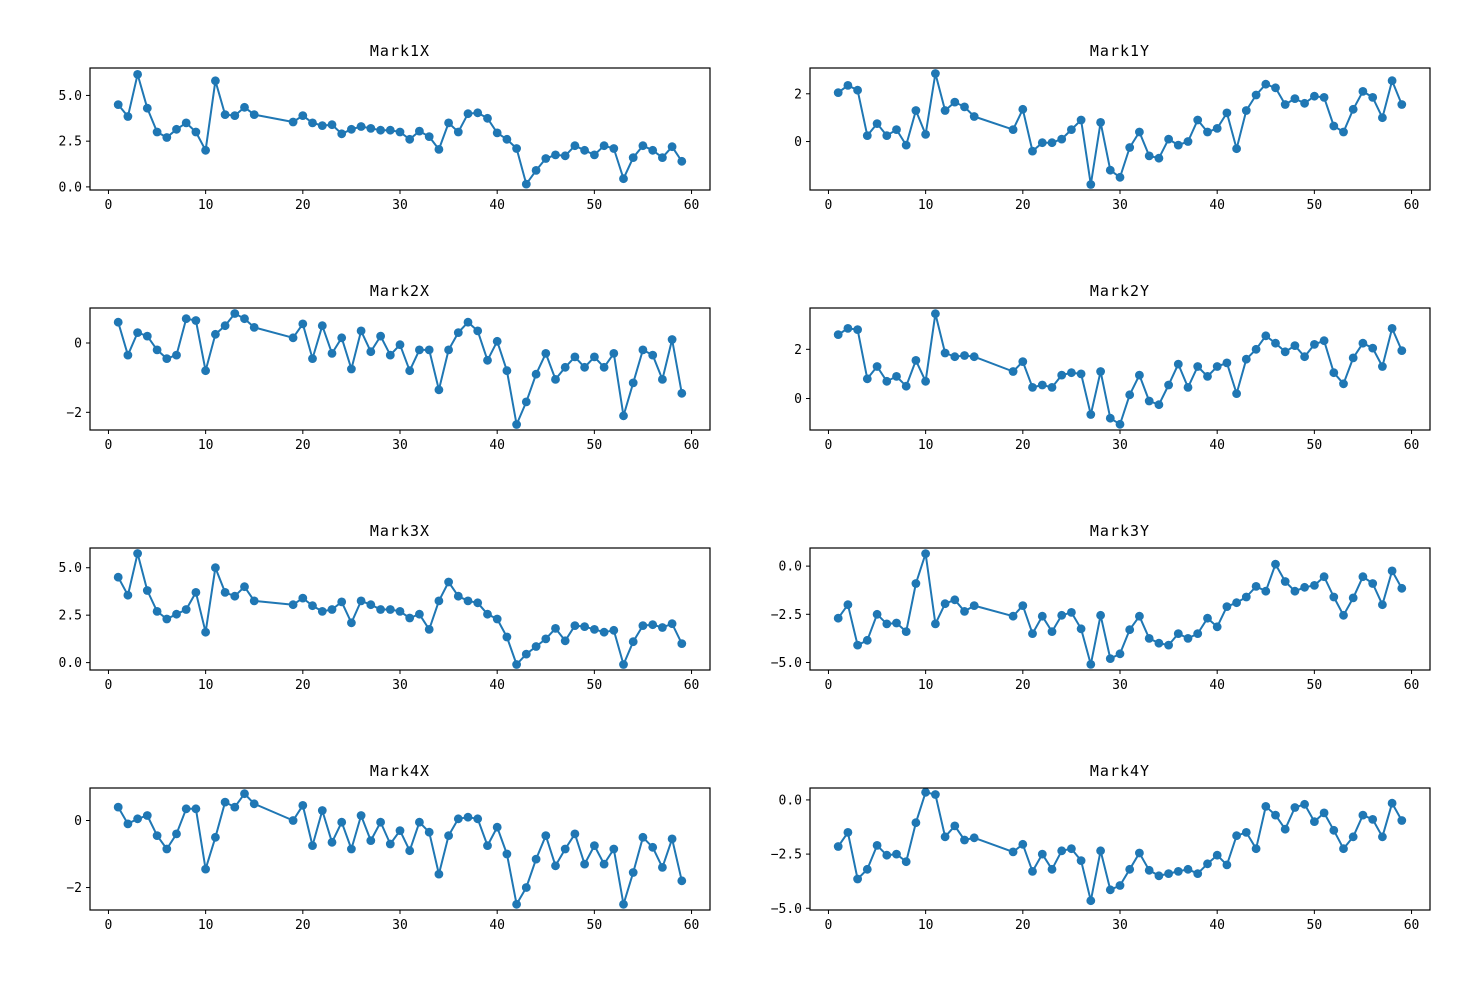 The image size is (1461, 983). What do you see at coordinates (400, 445) in the screenshot?
I see `x-tick-label: 30` at bounding box center [400, 445].